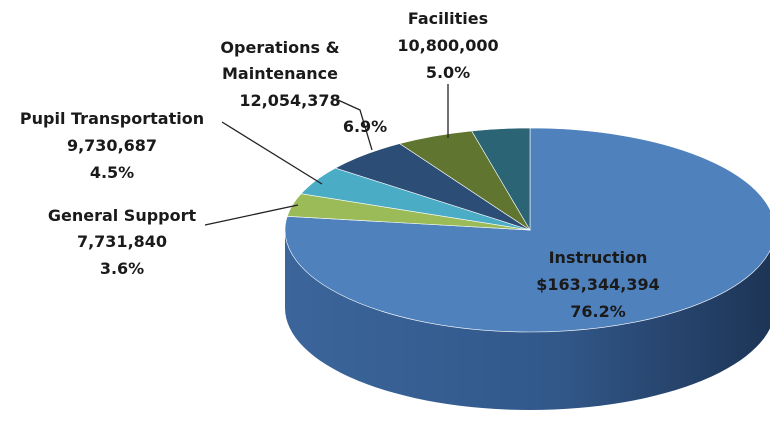  What do you see at coordinates (448, 45) in the screenshot?
I see `value-label: 10,800,000` at bounding box center [448, 45].